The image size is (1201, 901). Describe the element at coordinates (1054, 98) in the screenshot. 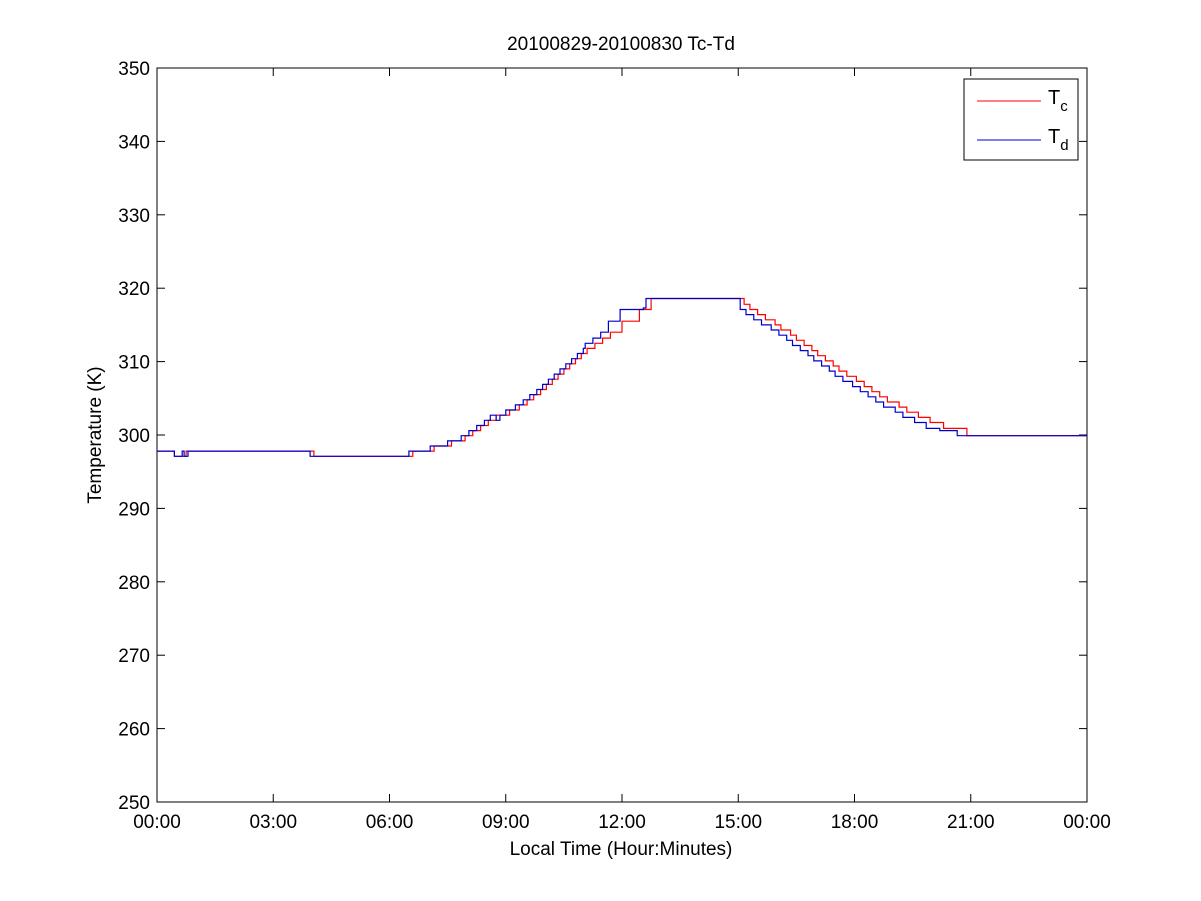

I see `legend-label-tc-main: T` at that location.